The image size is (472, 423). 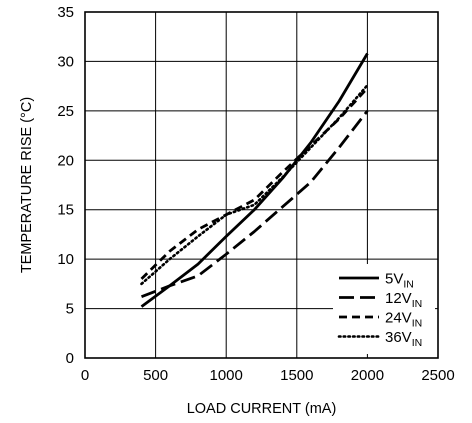 What do you see at coordinates (85, 375) in the screenshot?
I see `x-tick-label: 0` at bounding box center [85, 375].